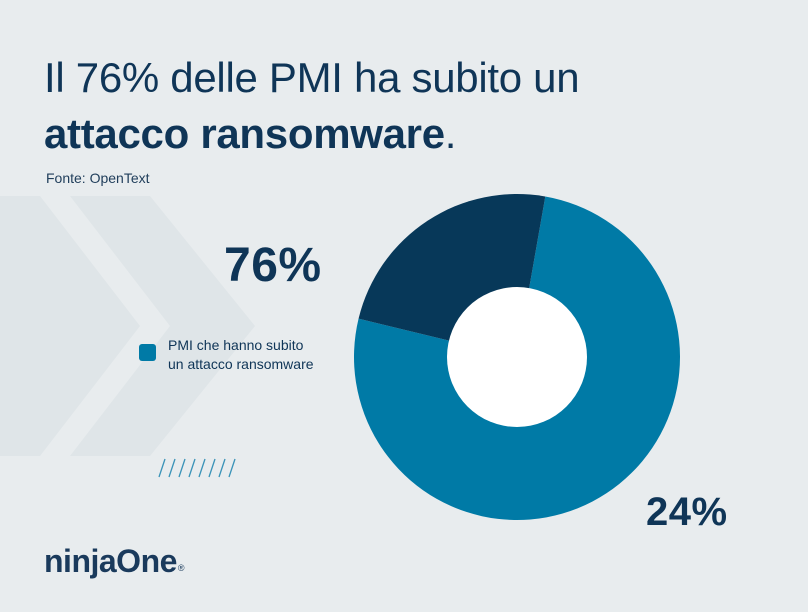  Describe the element at coordinates (450, 133) in the screenshot. I see `title-tail: .` at that location.